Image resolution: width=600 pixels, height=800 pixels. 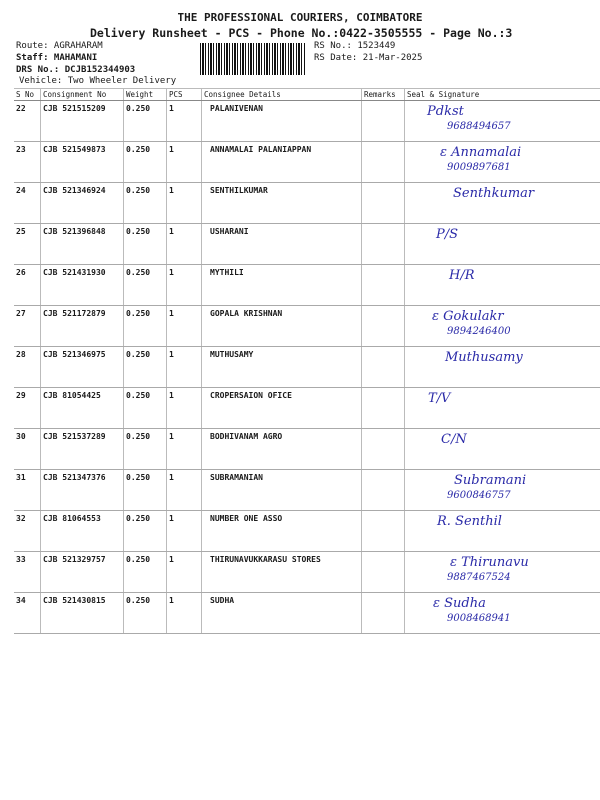 What do you see at coordinates (82, 572) in the screenshot?
I see `consignment-number: CJB 521329757` at bounding box center [82, 572].